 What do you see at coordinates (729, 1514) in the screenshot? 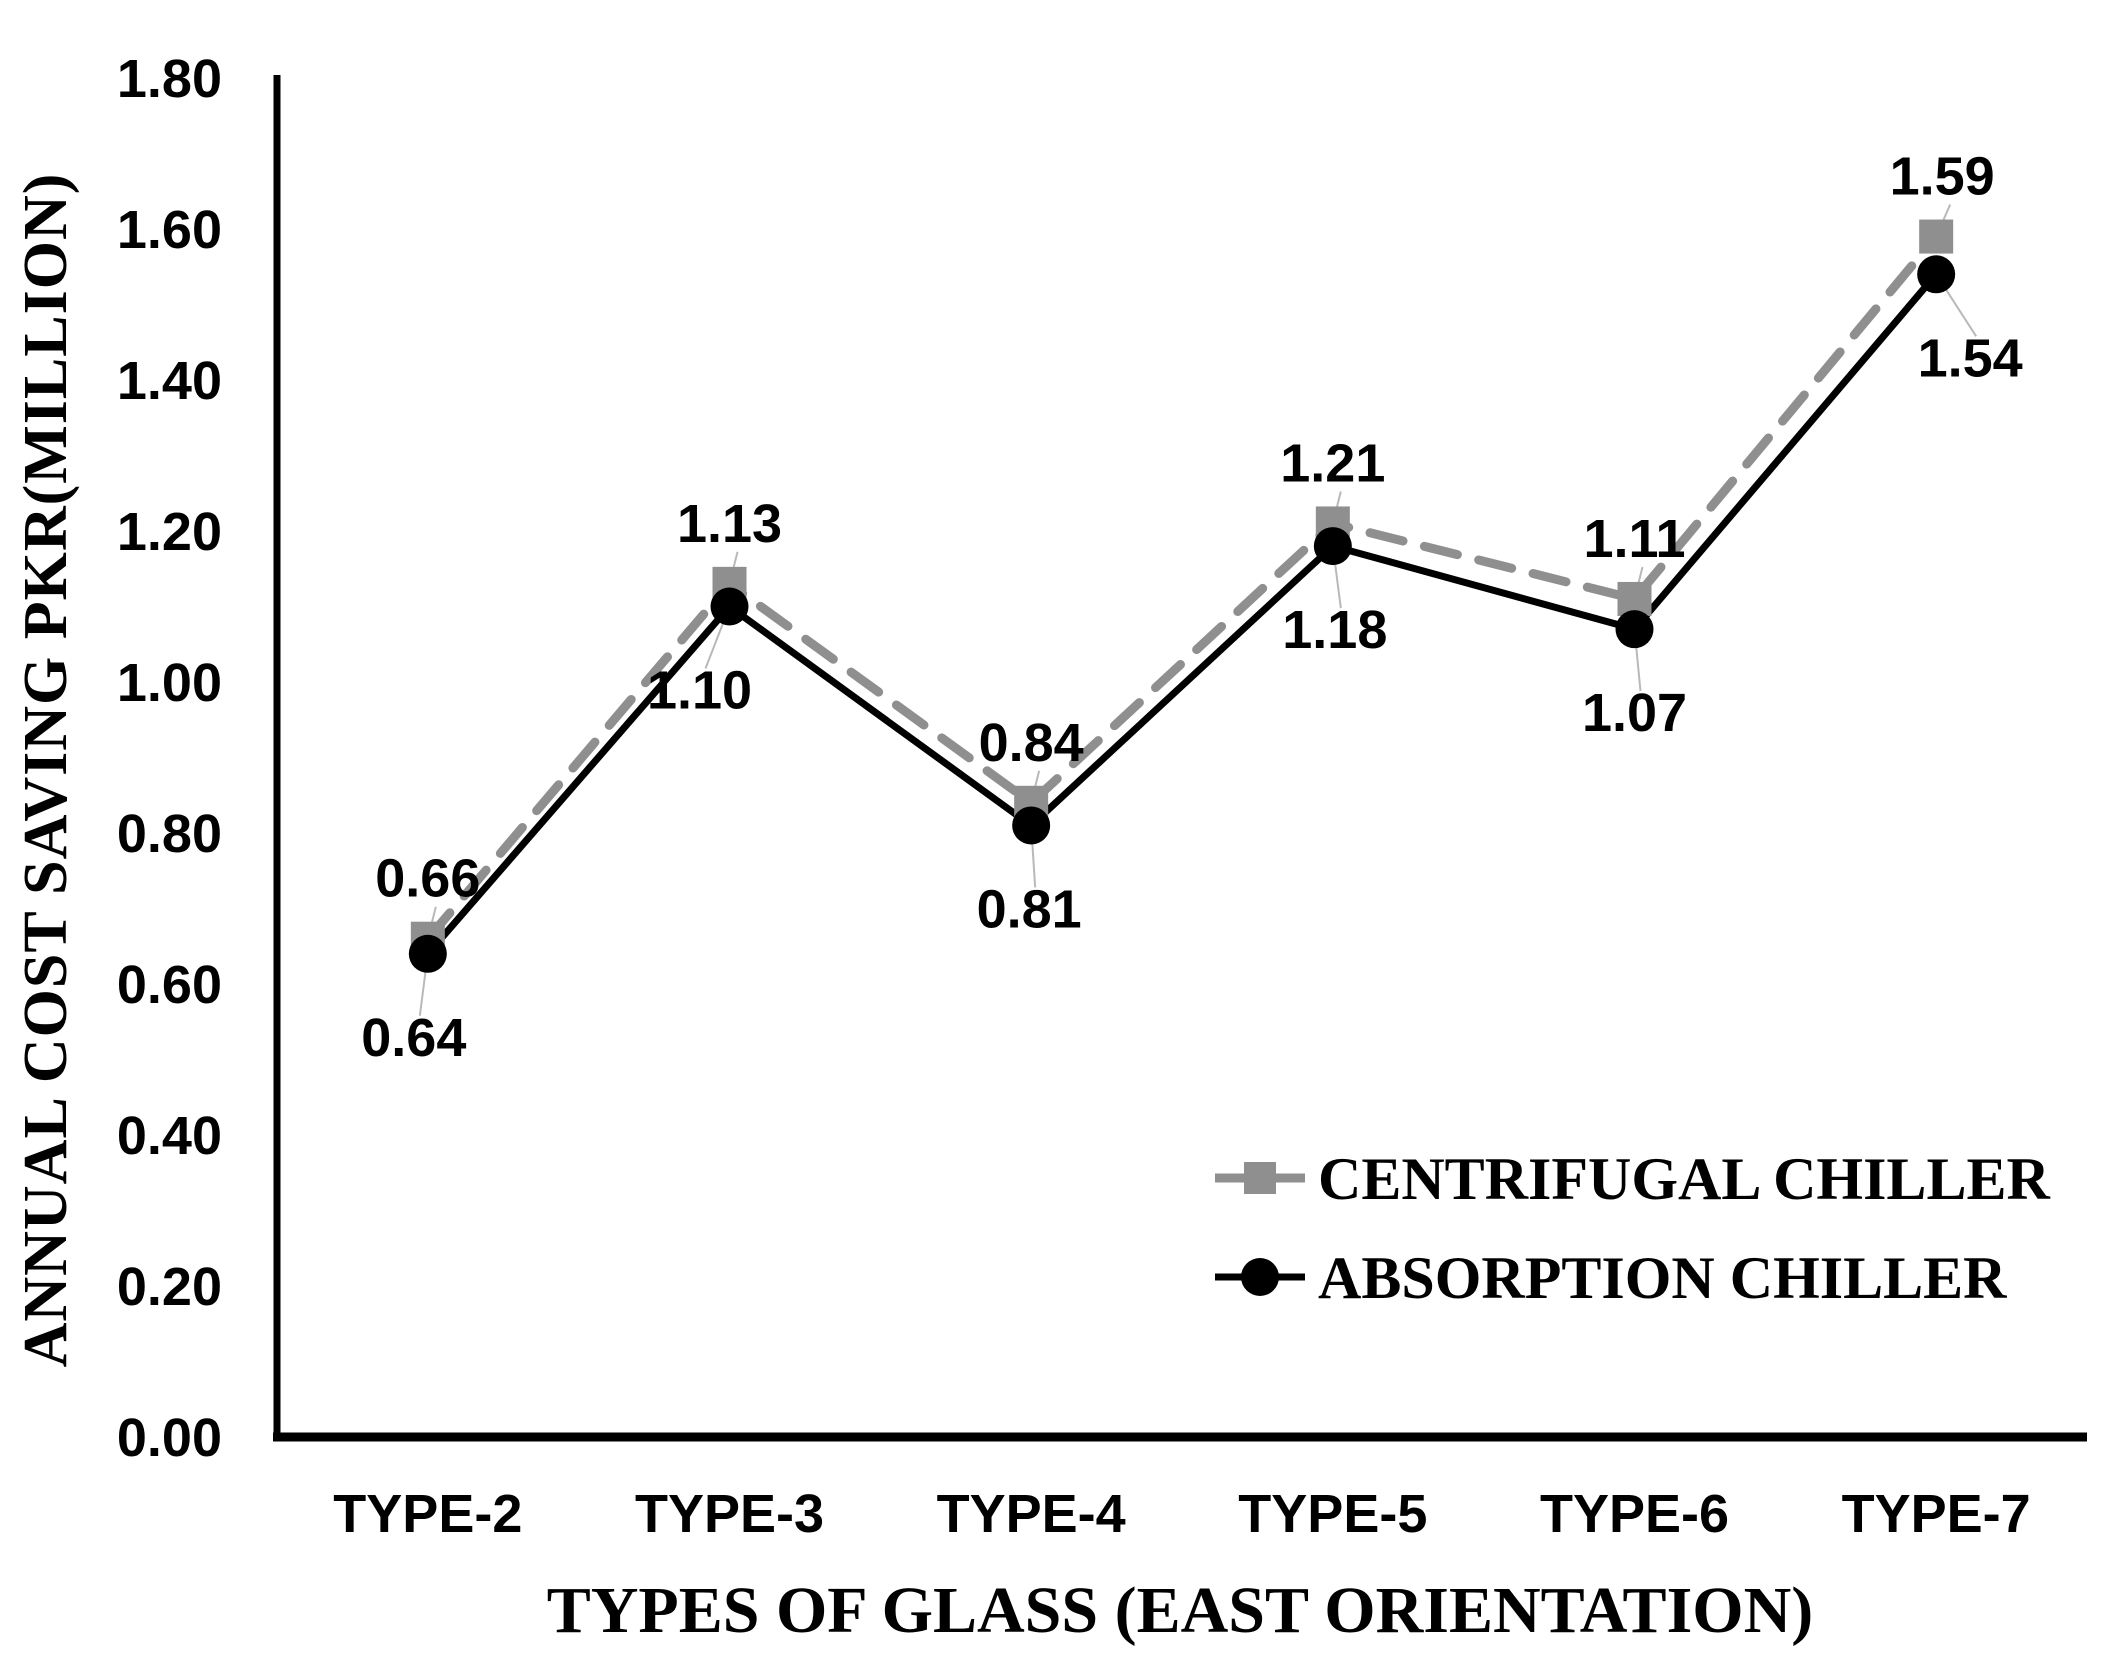
I see `x-tick-label: TYPE-3` at bounding box center [729, 1514].